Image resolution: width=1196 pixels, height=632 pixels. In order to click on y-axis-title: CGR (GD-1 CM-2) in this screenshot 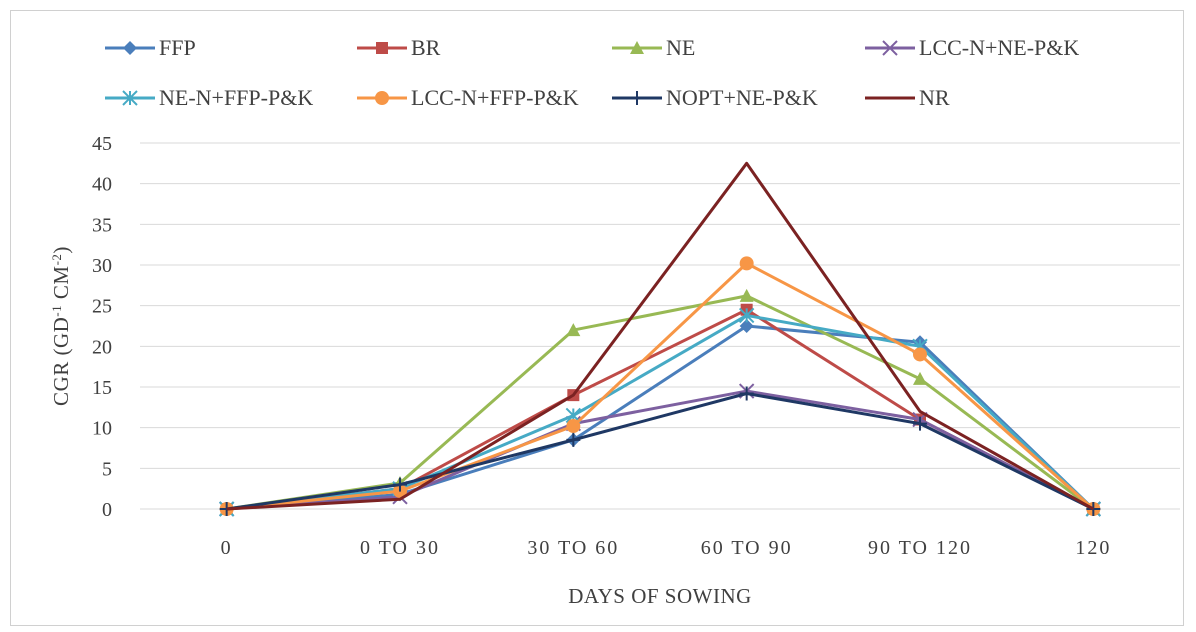, I will do `click(61, 326)`.